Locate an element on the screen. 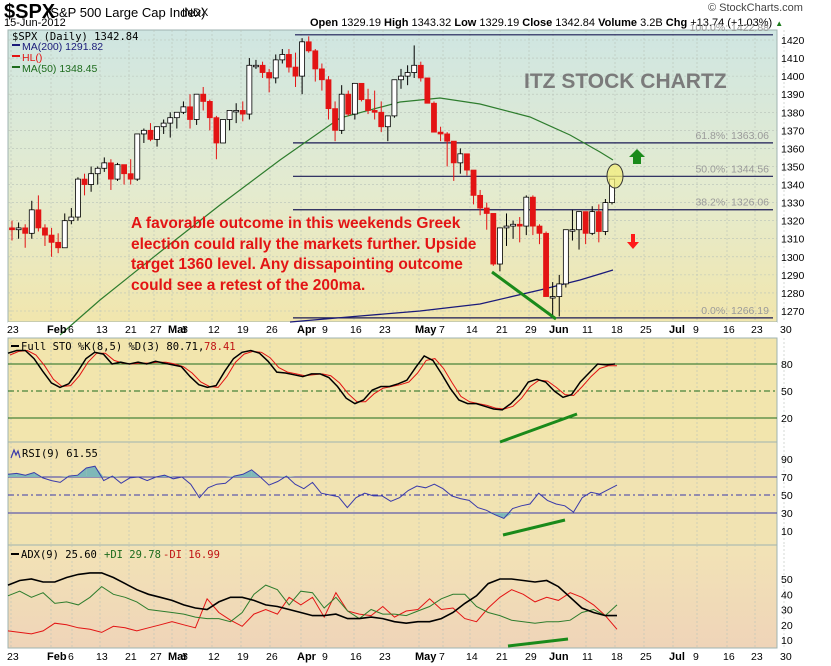 The image size is (831, 666). symbol-title: $SPX is located at coordinates (30, 12).